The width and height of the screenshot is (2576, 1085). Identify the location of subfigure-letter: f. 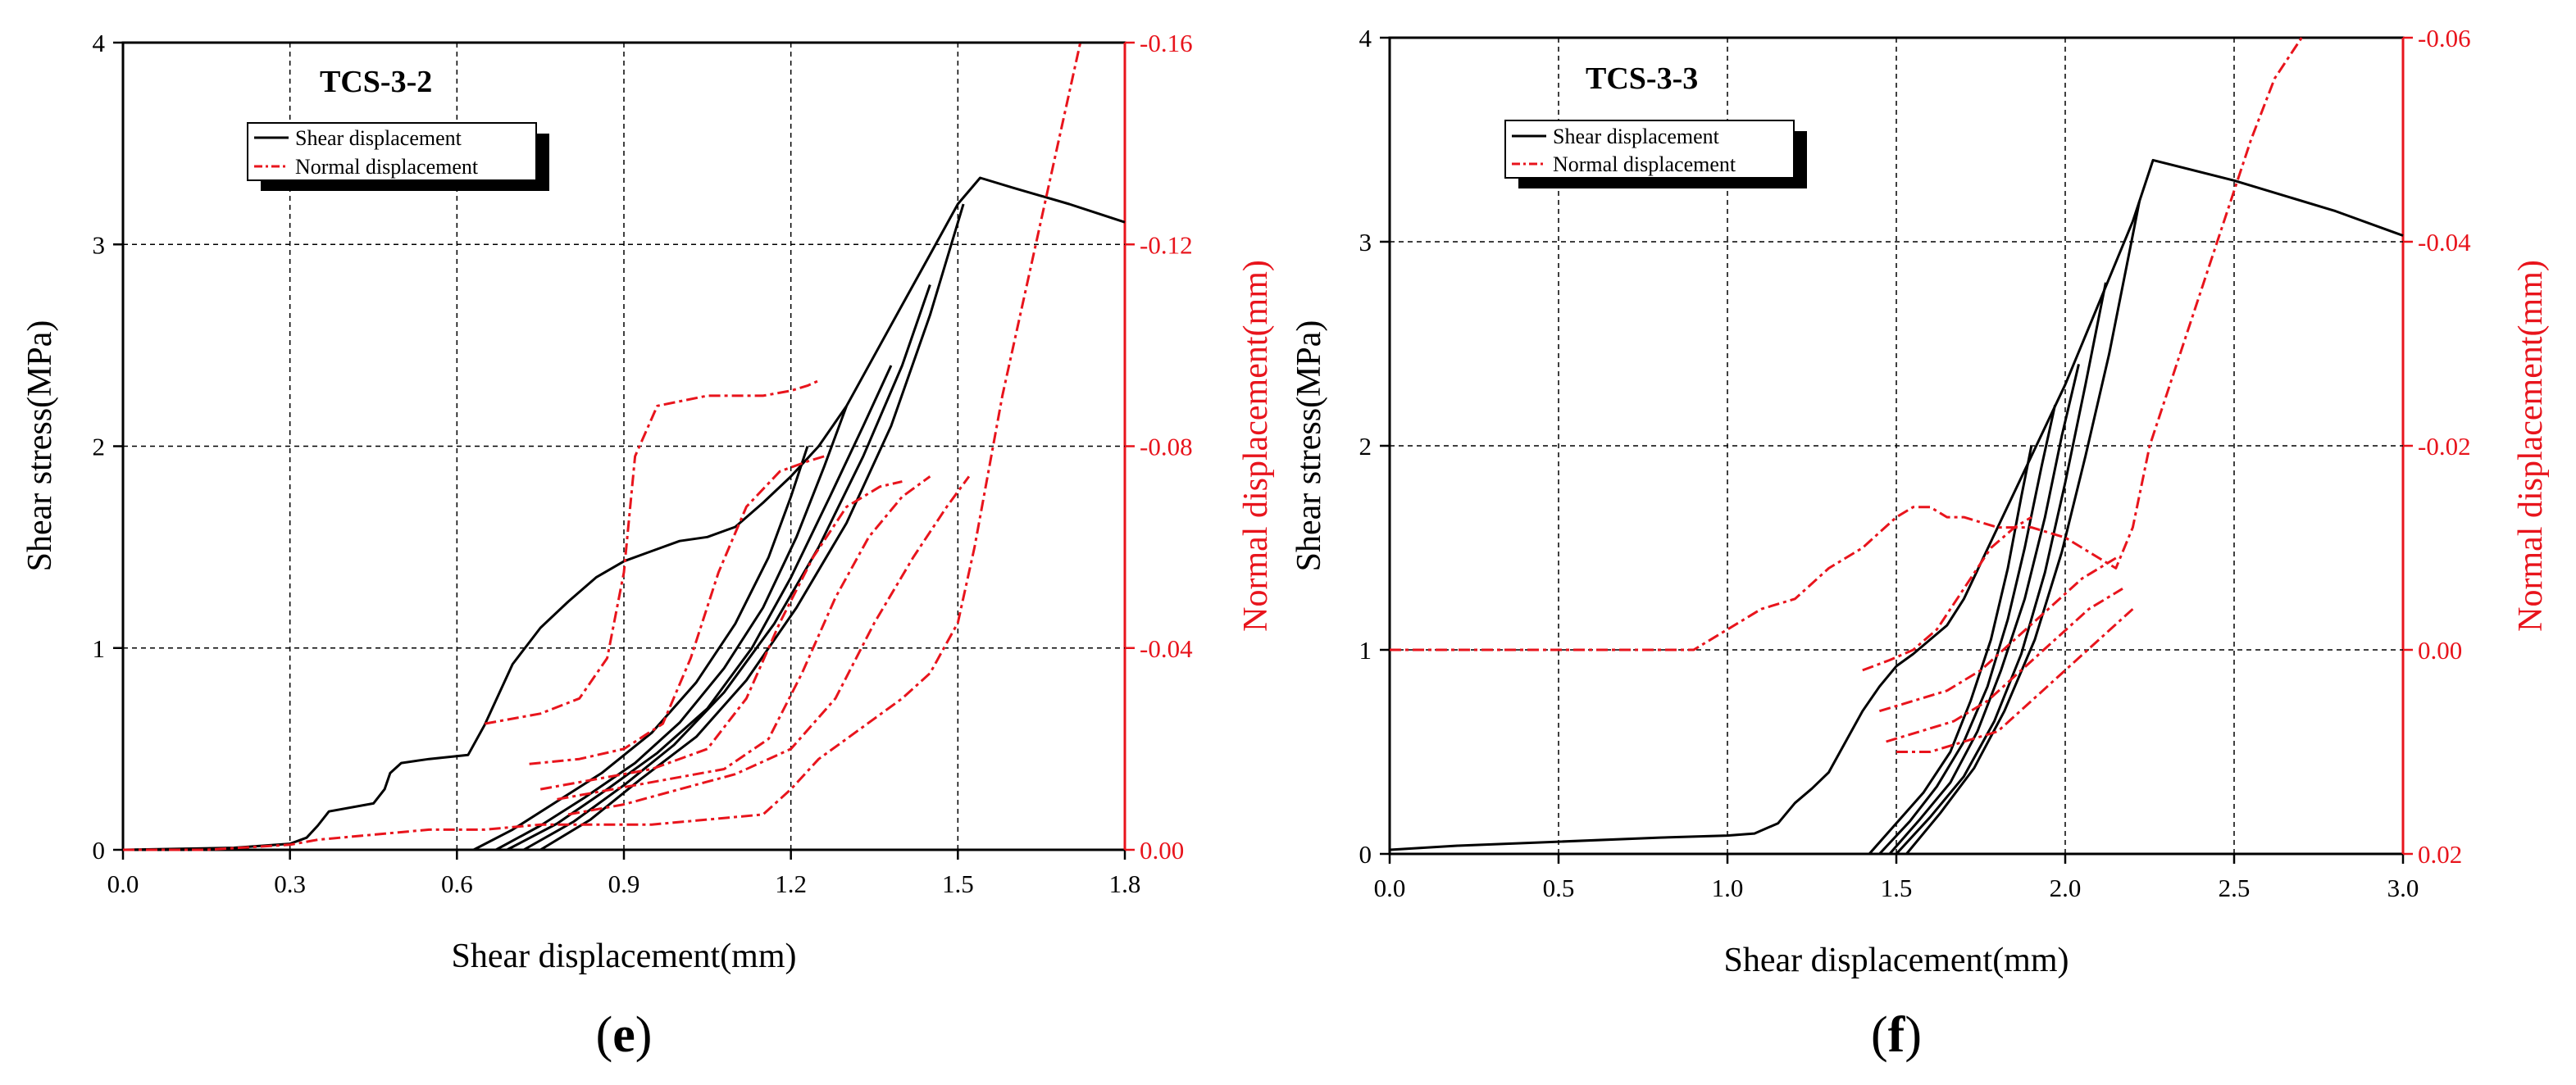
(1897, 1035).